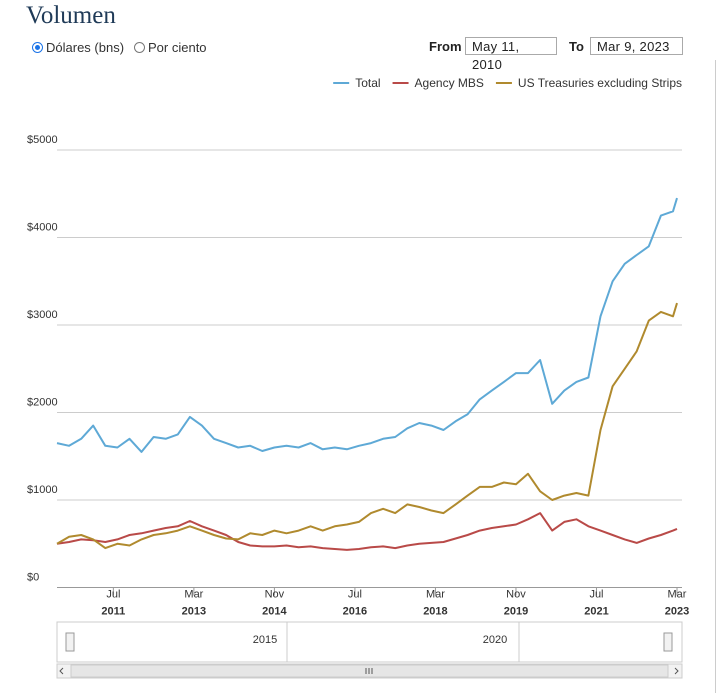 This screenshot has height=693, width=728. I want to click on radio-option: Por ciento, so click(170, 47).